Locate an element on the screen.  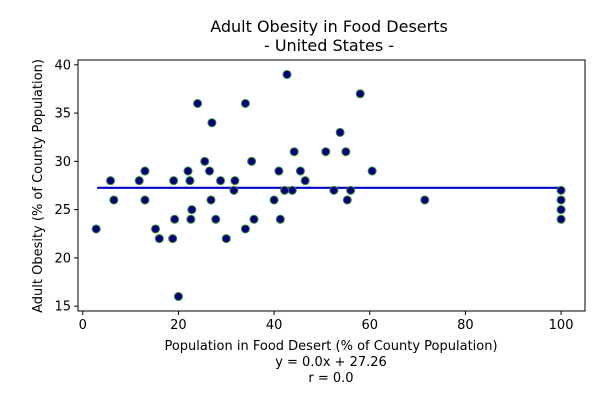
x-axis-ticks: 0 20 40 60 80 100 is located at coordinates (326, 322).